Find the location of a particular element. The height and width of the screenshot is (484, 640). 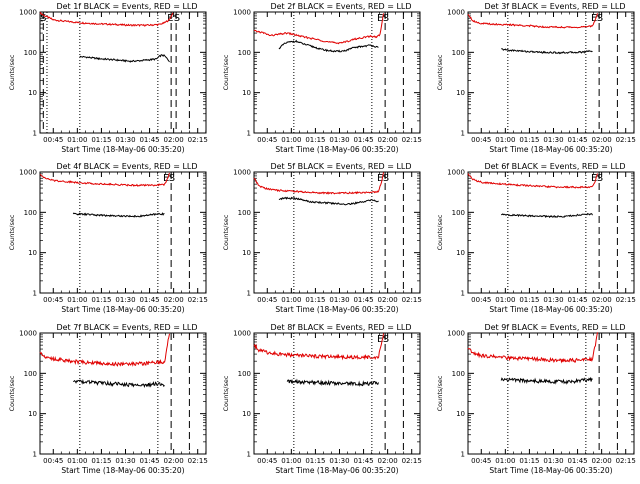

chart-title: Det 1f BLACK = Events, RED = LLD is located at coordinates (126, 6).